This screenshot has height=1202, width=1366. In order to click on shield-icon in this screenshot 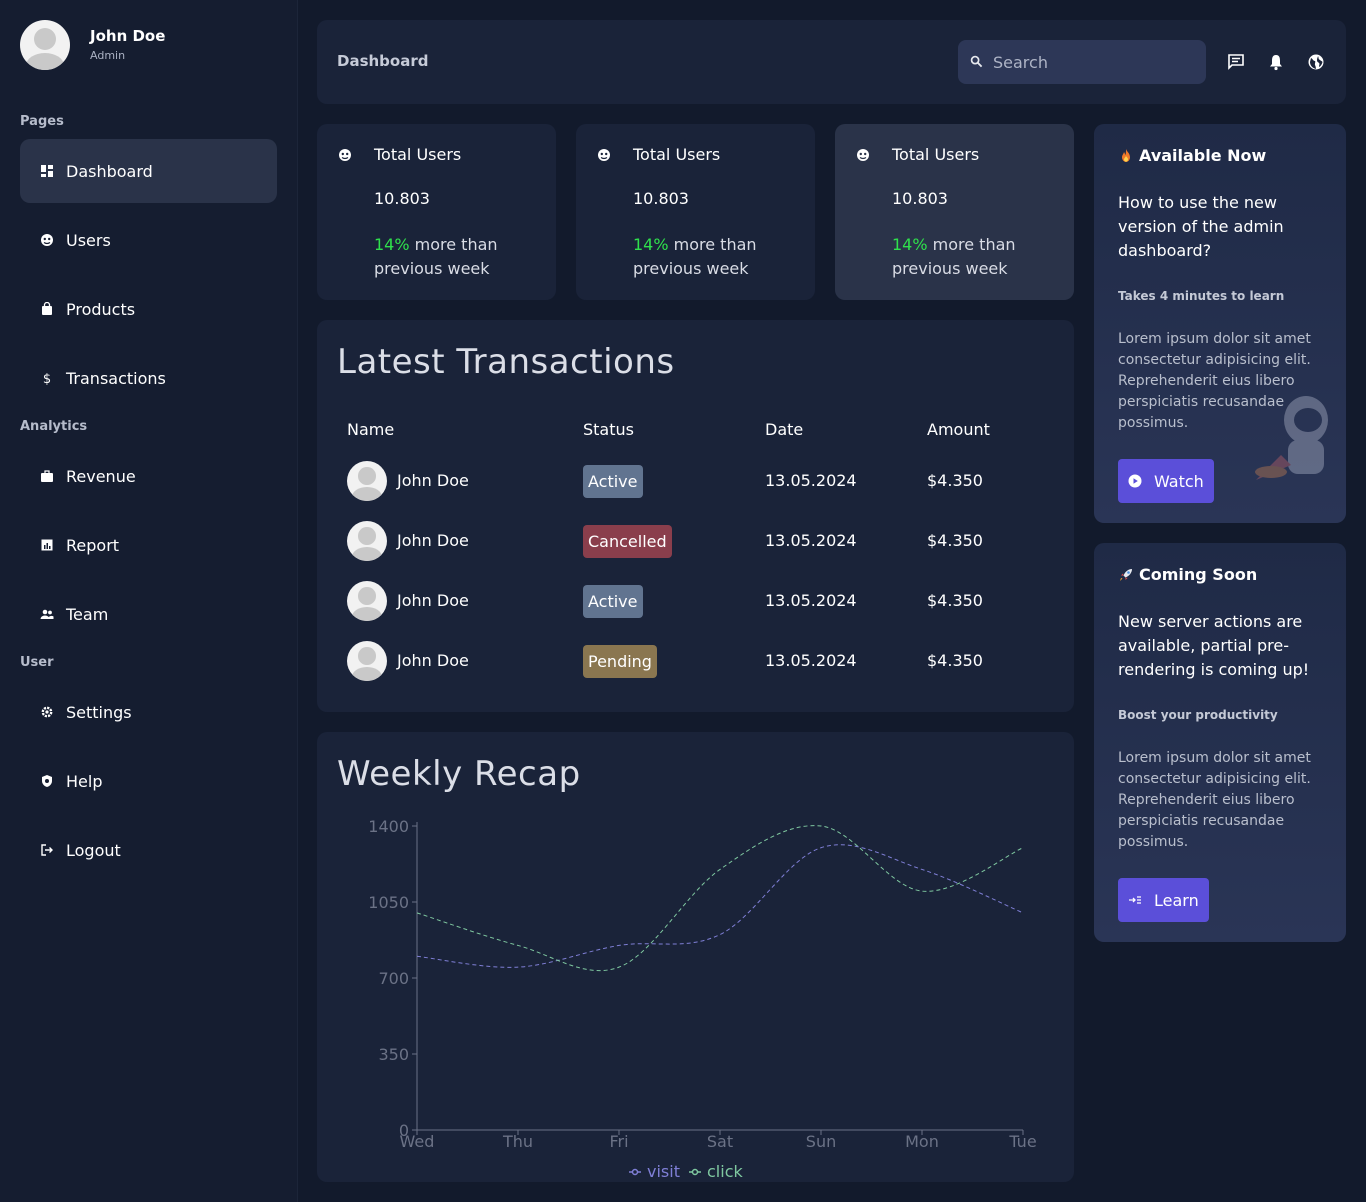, I will do `click(47, 781)`.